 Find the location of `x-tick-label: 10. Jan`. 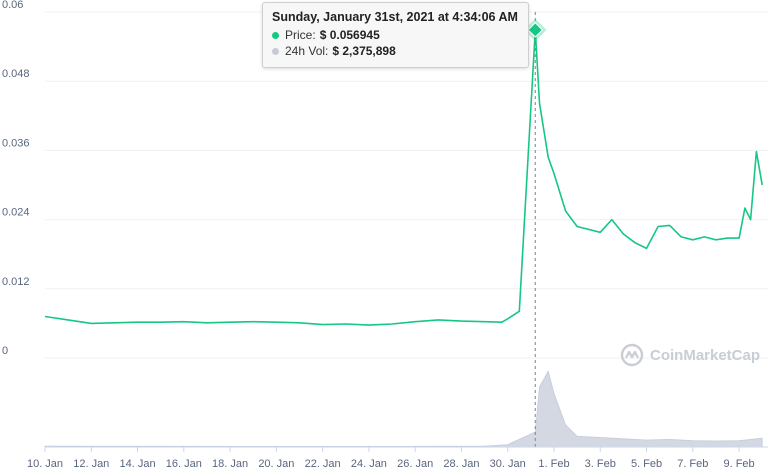

x-tick-label: 10. Jan is located at coordinates (45, 464).